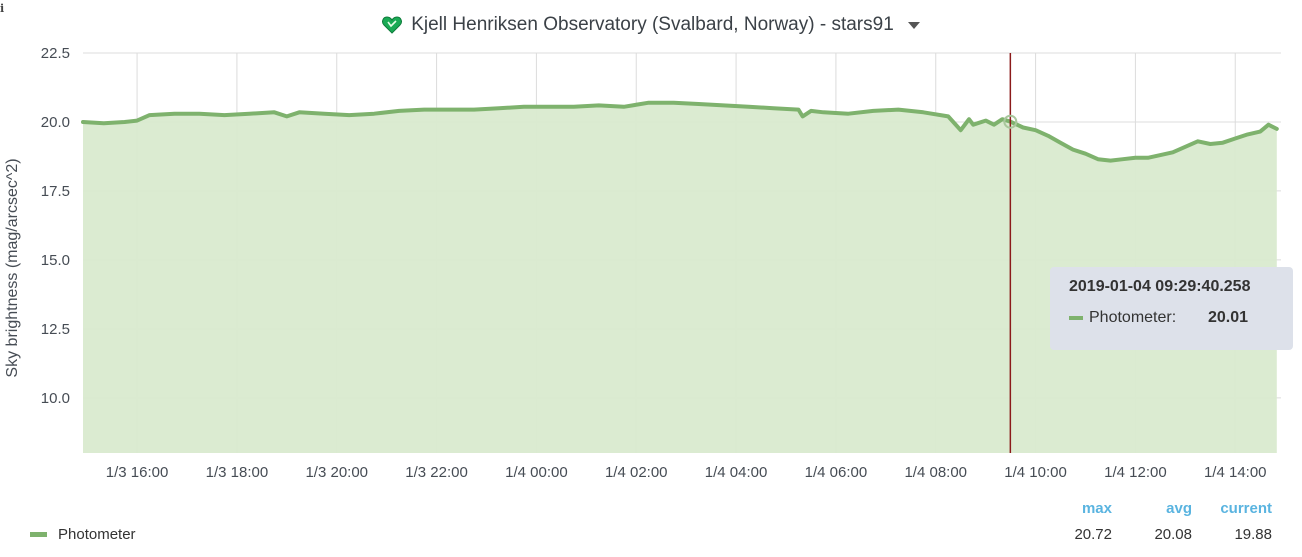 The image size is (1302, 557). Describe the element at coordinates (137, 472) in the screenshot. I see `x-tick-label: 1/3 16:00` at that location.